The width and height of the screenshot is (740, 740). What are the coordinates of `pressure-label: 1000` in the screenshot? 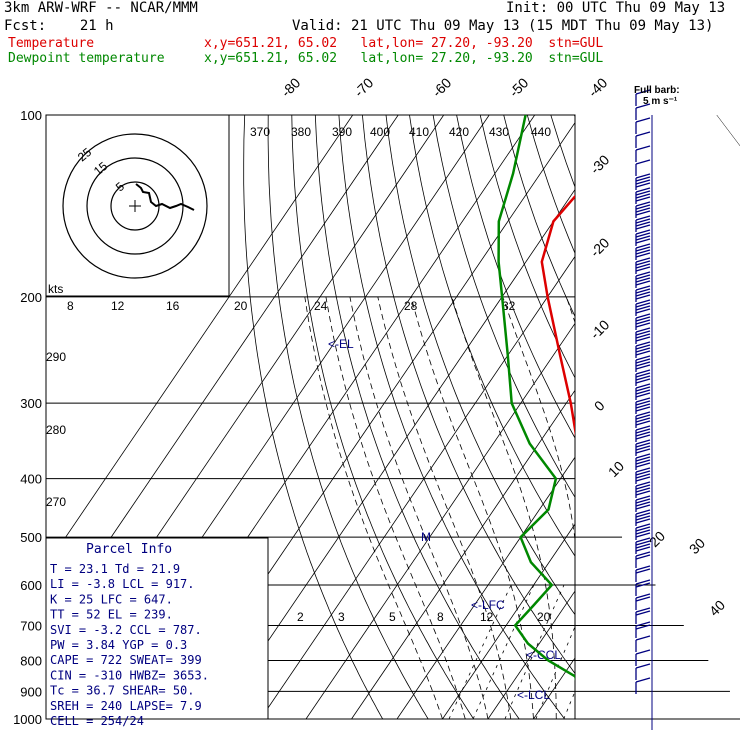 It's located at (27, 719).